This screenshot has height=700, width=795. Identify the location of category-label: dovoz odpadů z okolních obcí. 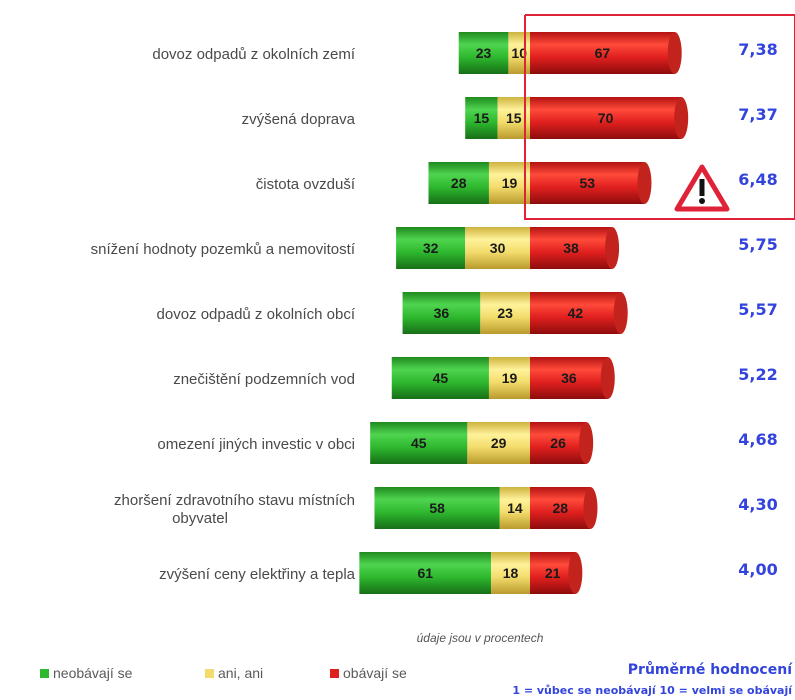
(256, 314).